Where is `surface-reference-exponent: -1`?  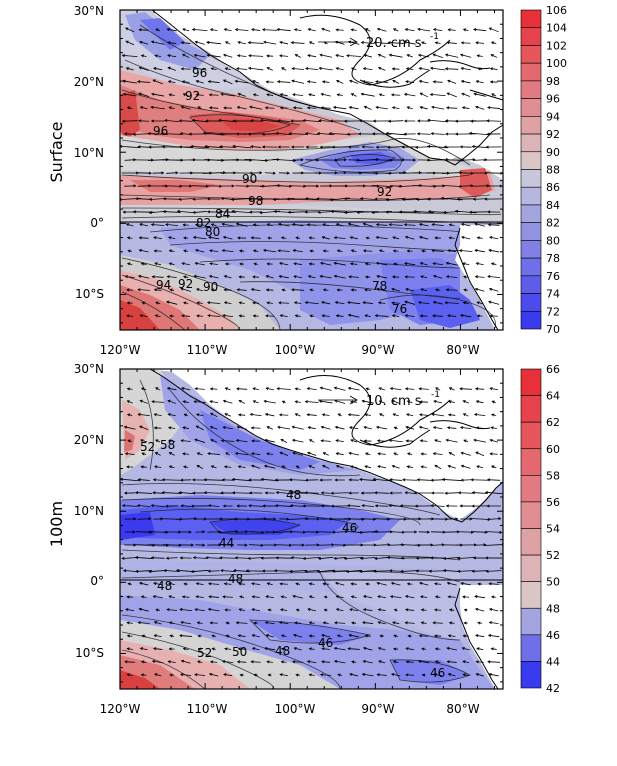 surface-reference-exponent: -1 is located at coordinates (434, 37).